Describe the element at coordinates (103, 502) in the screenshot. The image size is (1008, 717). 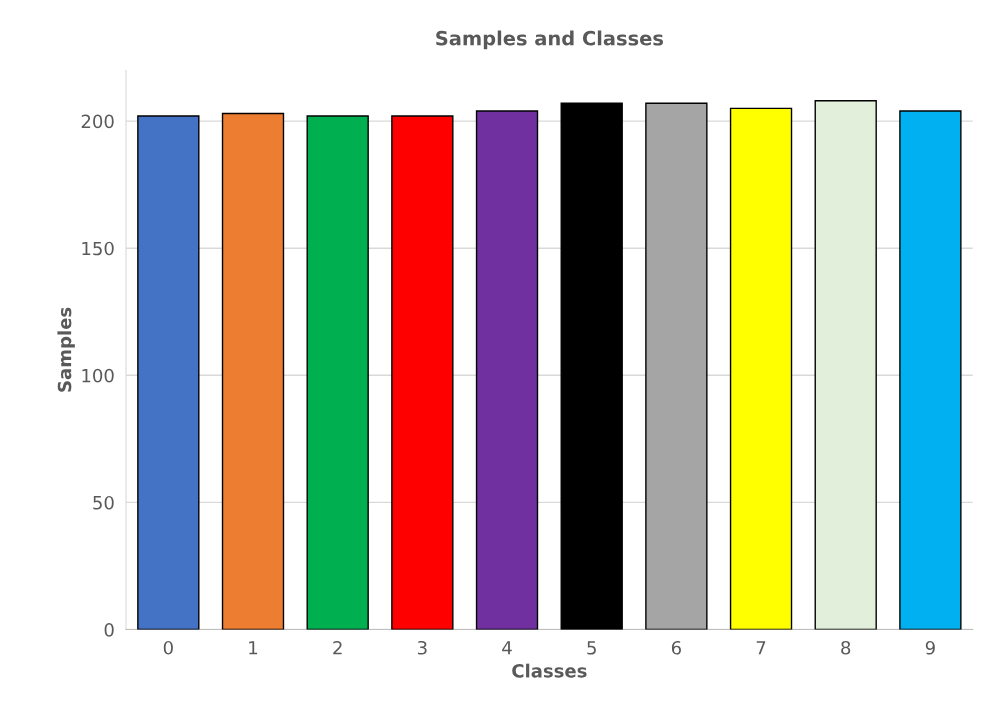
I see `y-tick-label: 50` at that location.